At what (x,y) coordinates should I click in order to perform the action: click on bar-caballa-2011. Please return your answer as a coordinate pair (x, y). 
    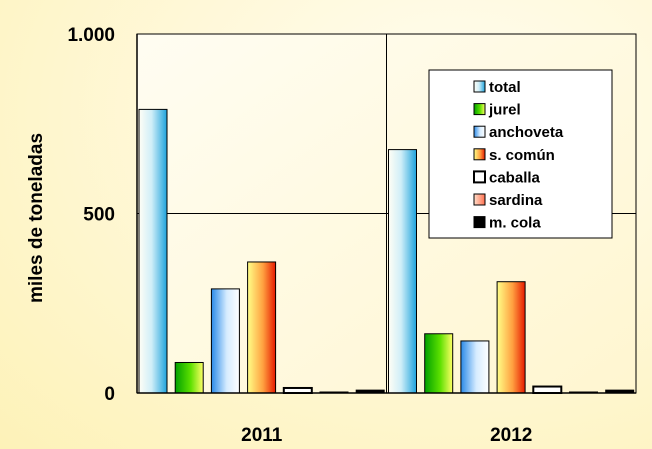
    Looking at the image, I should click on (297, 390).